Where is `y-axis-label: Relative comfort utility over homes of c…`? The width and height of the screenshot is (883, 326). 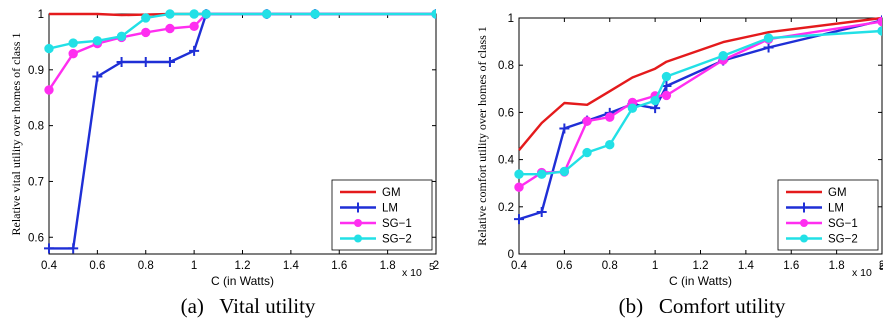 y-axis-label: Relative comfort utility over homes of c… is located at coordinates (482, 136).